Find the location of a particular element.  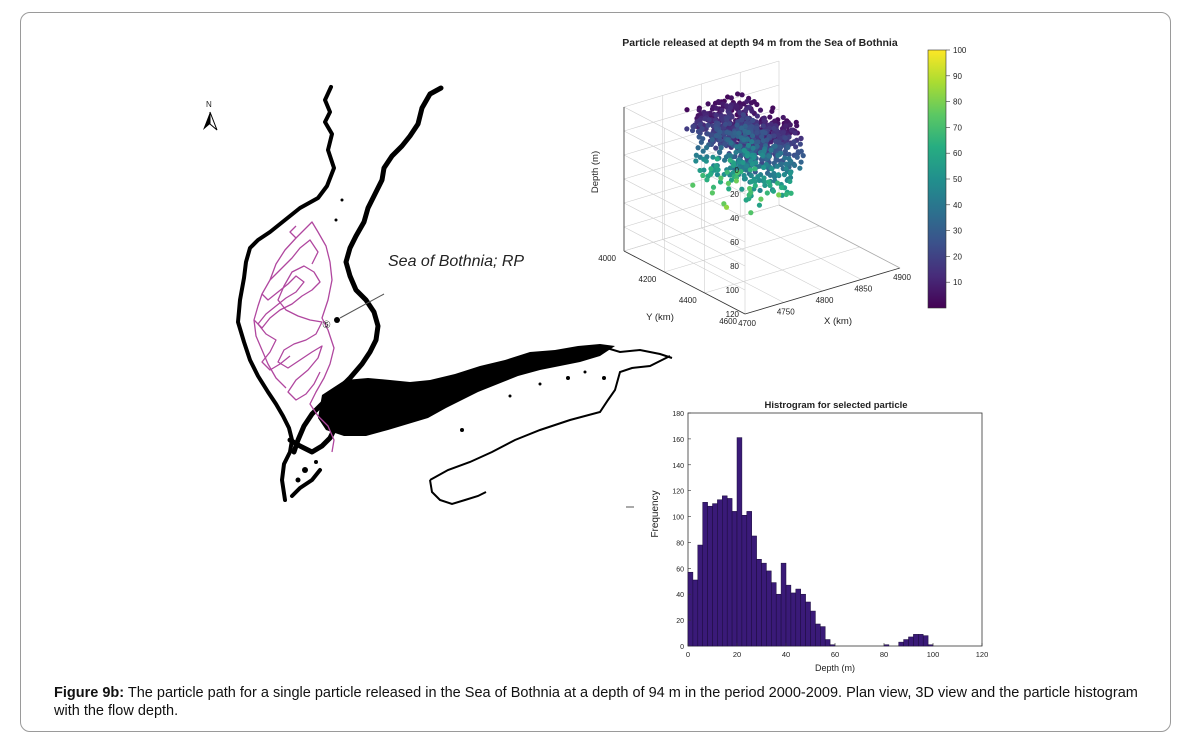

scatter3d-ytick-label: 4000 is located at coordinates (607, 258).